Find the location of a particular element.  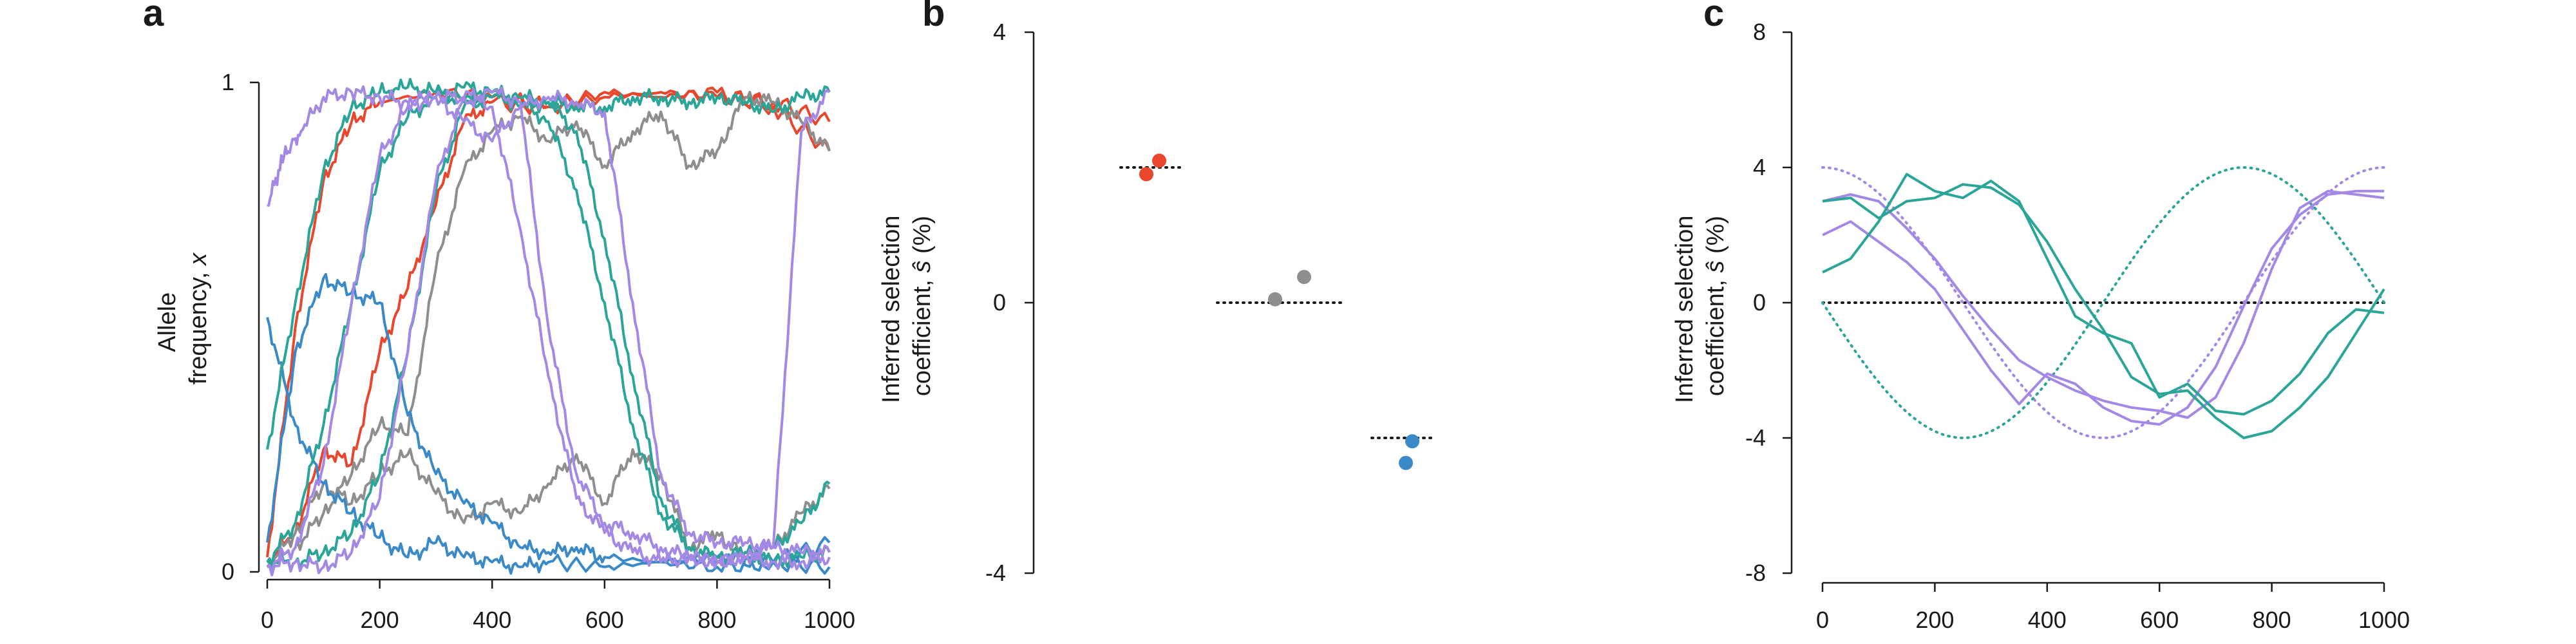

panel-b-y-label-line2: coefficient, is located at coordinates (922, 335).